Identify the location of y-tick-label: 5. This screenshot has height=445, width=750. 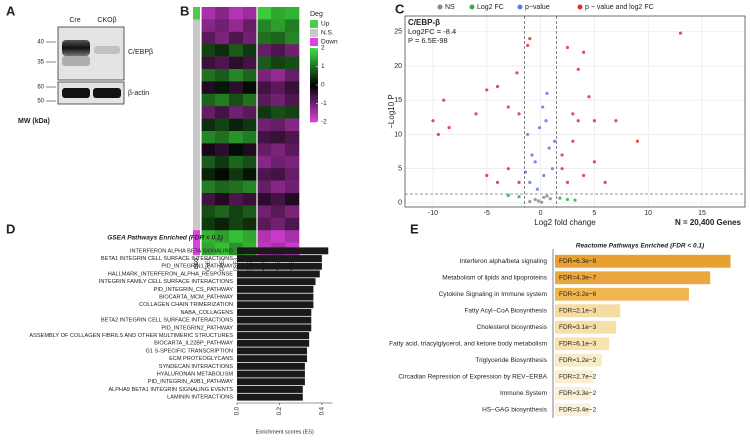
(400, 169).